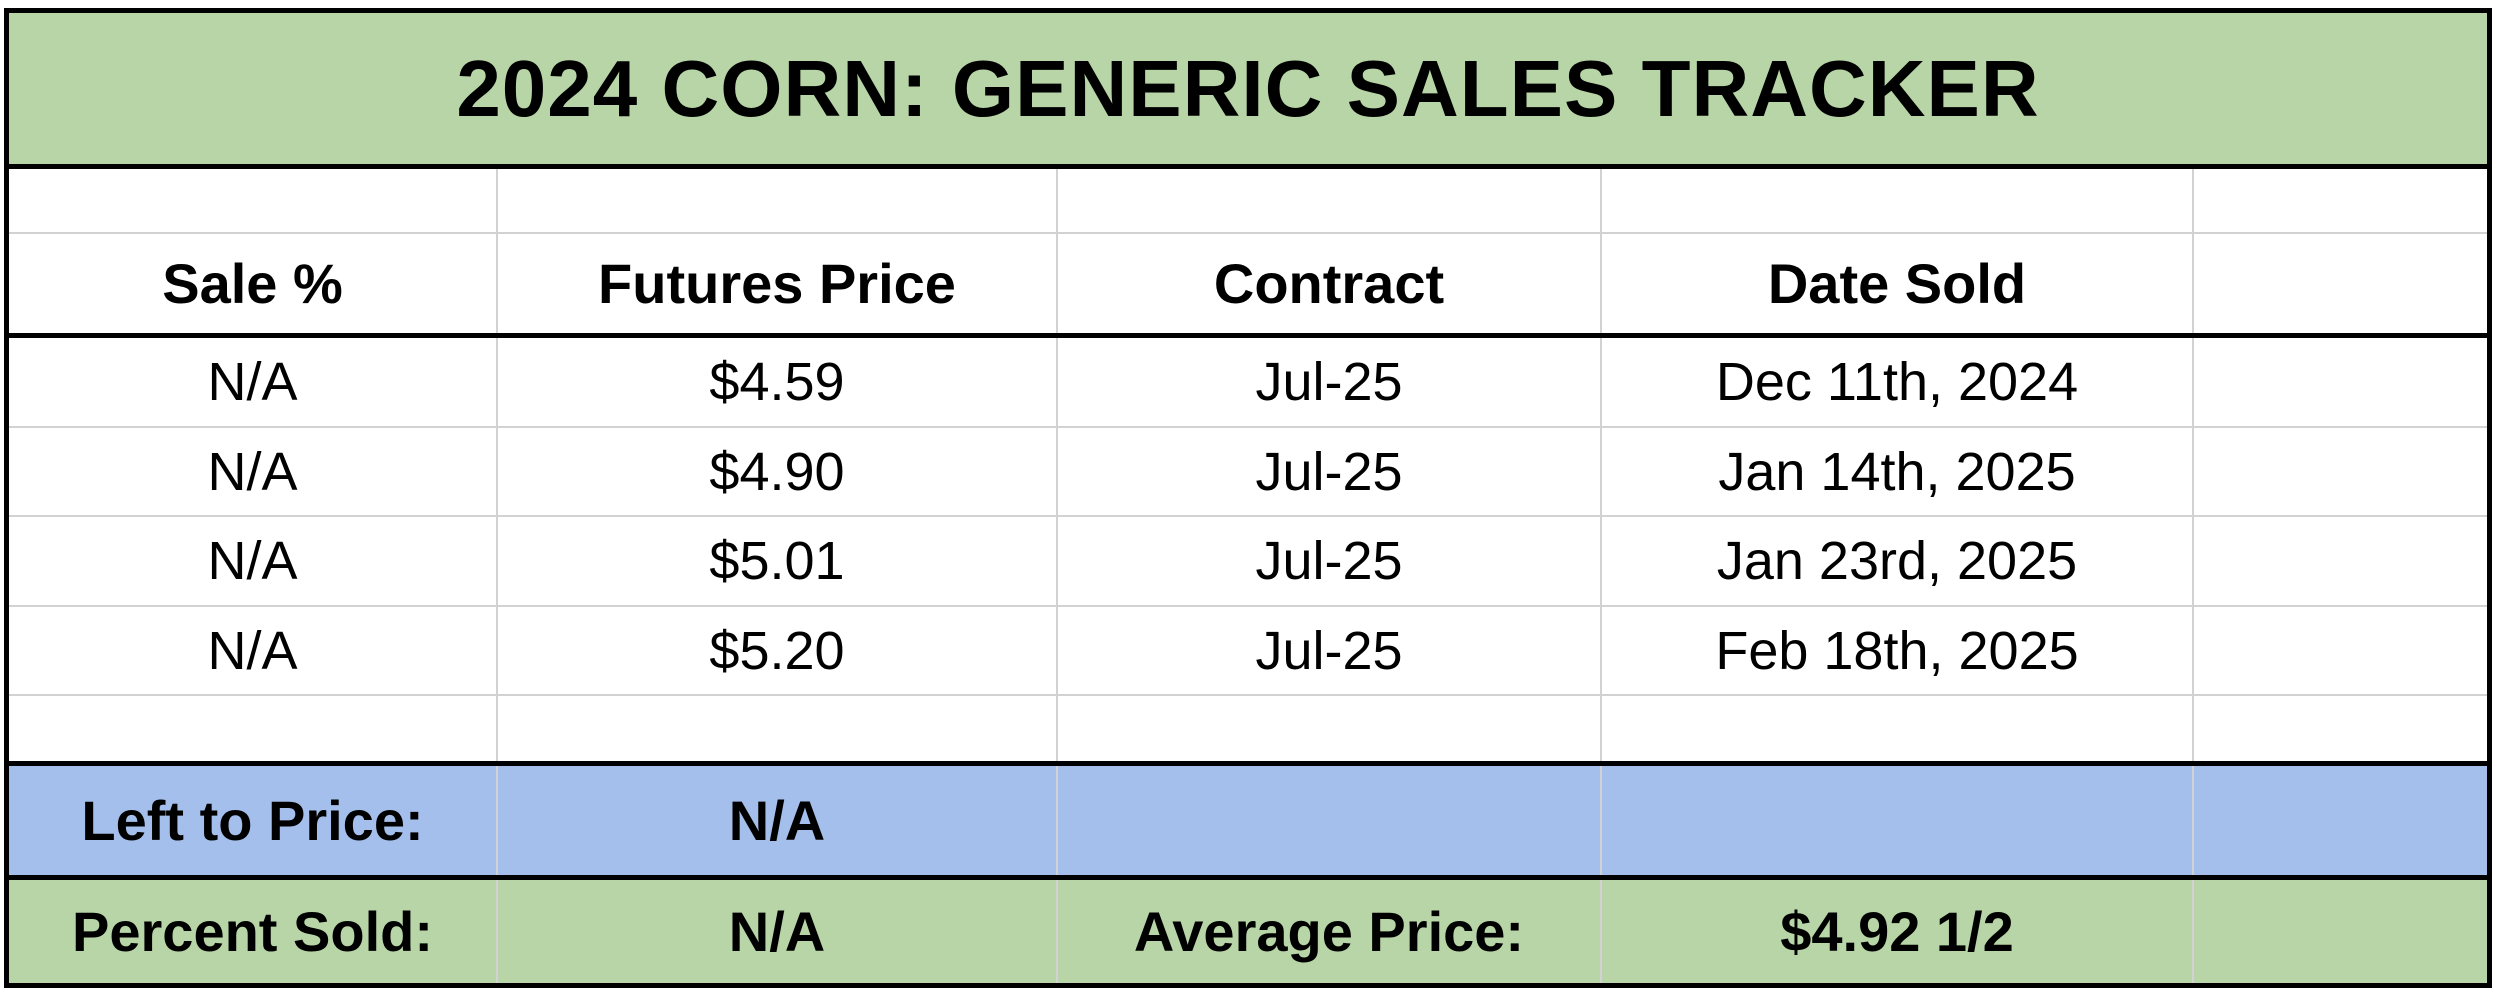 Image resolution: width=2500 pixels, height=1003 pixels. Describe the element at coordinates (778, 382) in the screenshot. I see `cell-futures-price: $4.59` at that location.